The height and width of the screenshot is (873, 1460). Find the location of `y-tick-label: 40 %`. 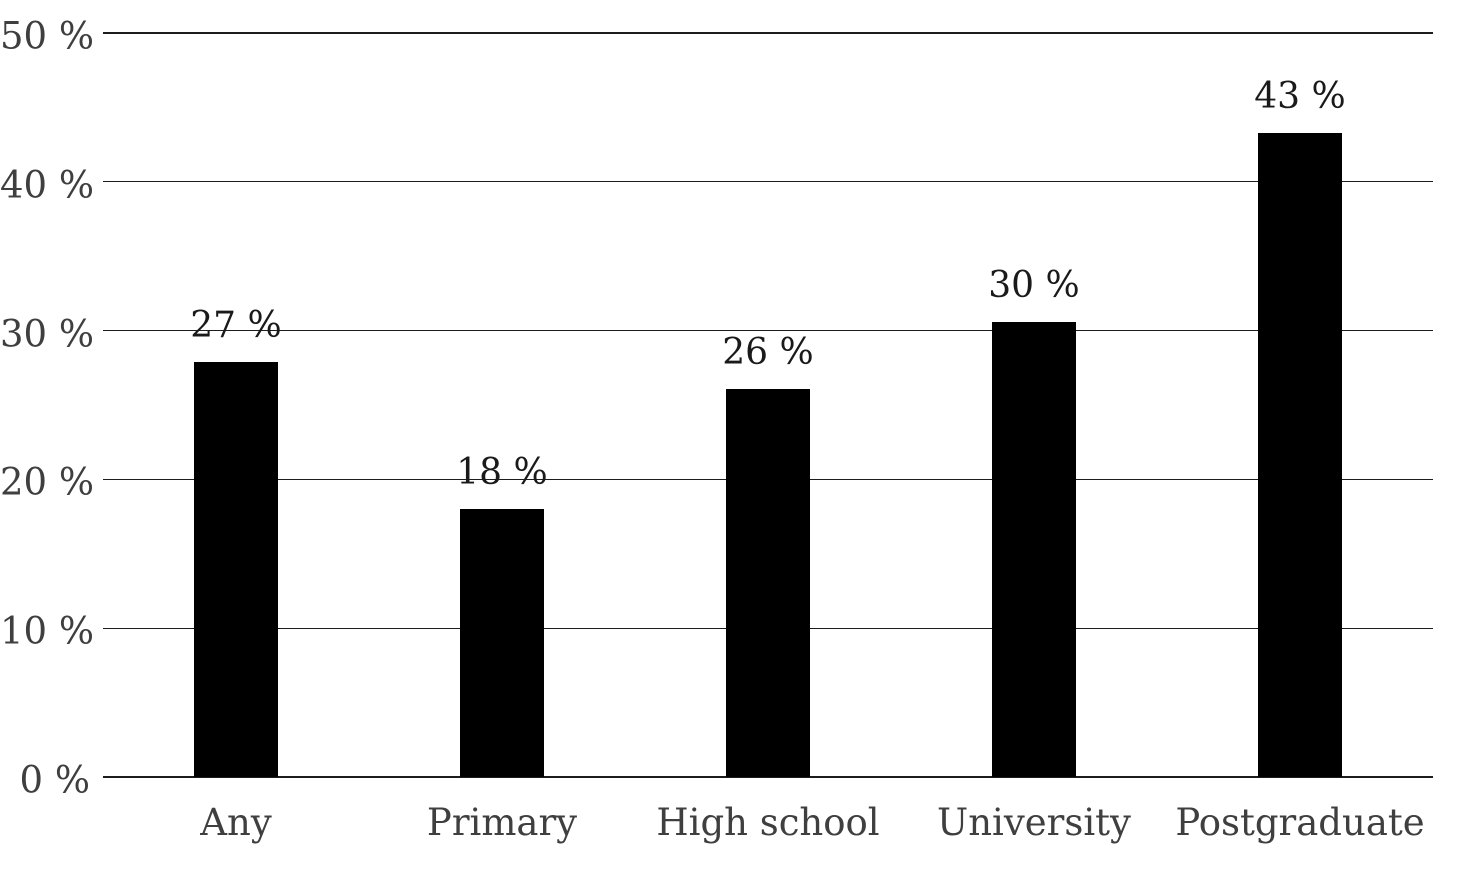

y-tick-label: 40 % is located at coordinates (47, 185).